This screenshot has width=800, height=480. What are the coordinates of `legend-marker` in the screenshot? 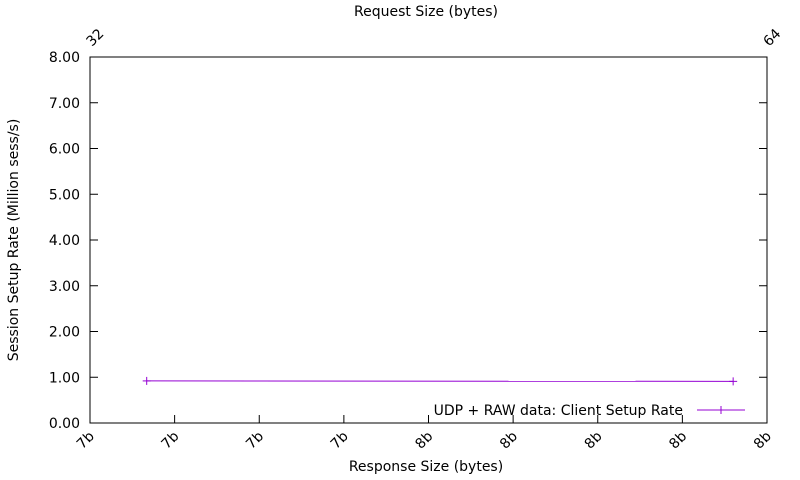 It's located at (721, 410).